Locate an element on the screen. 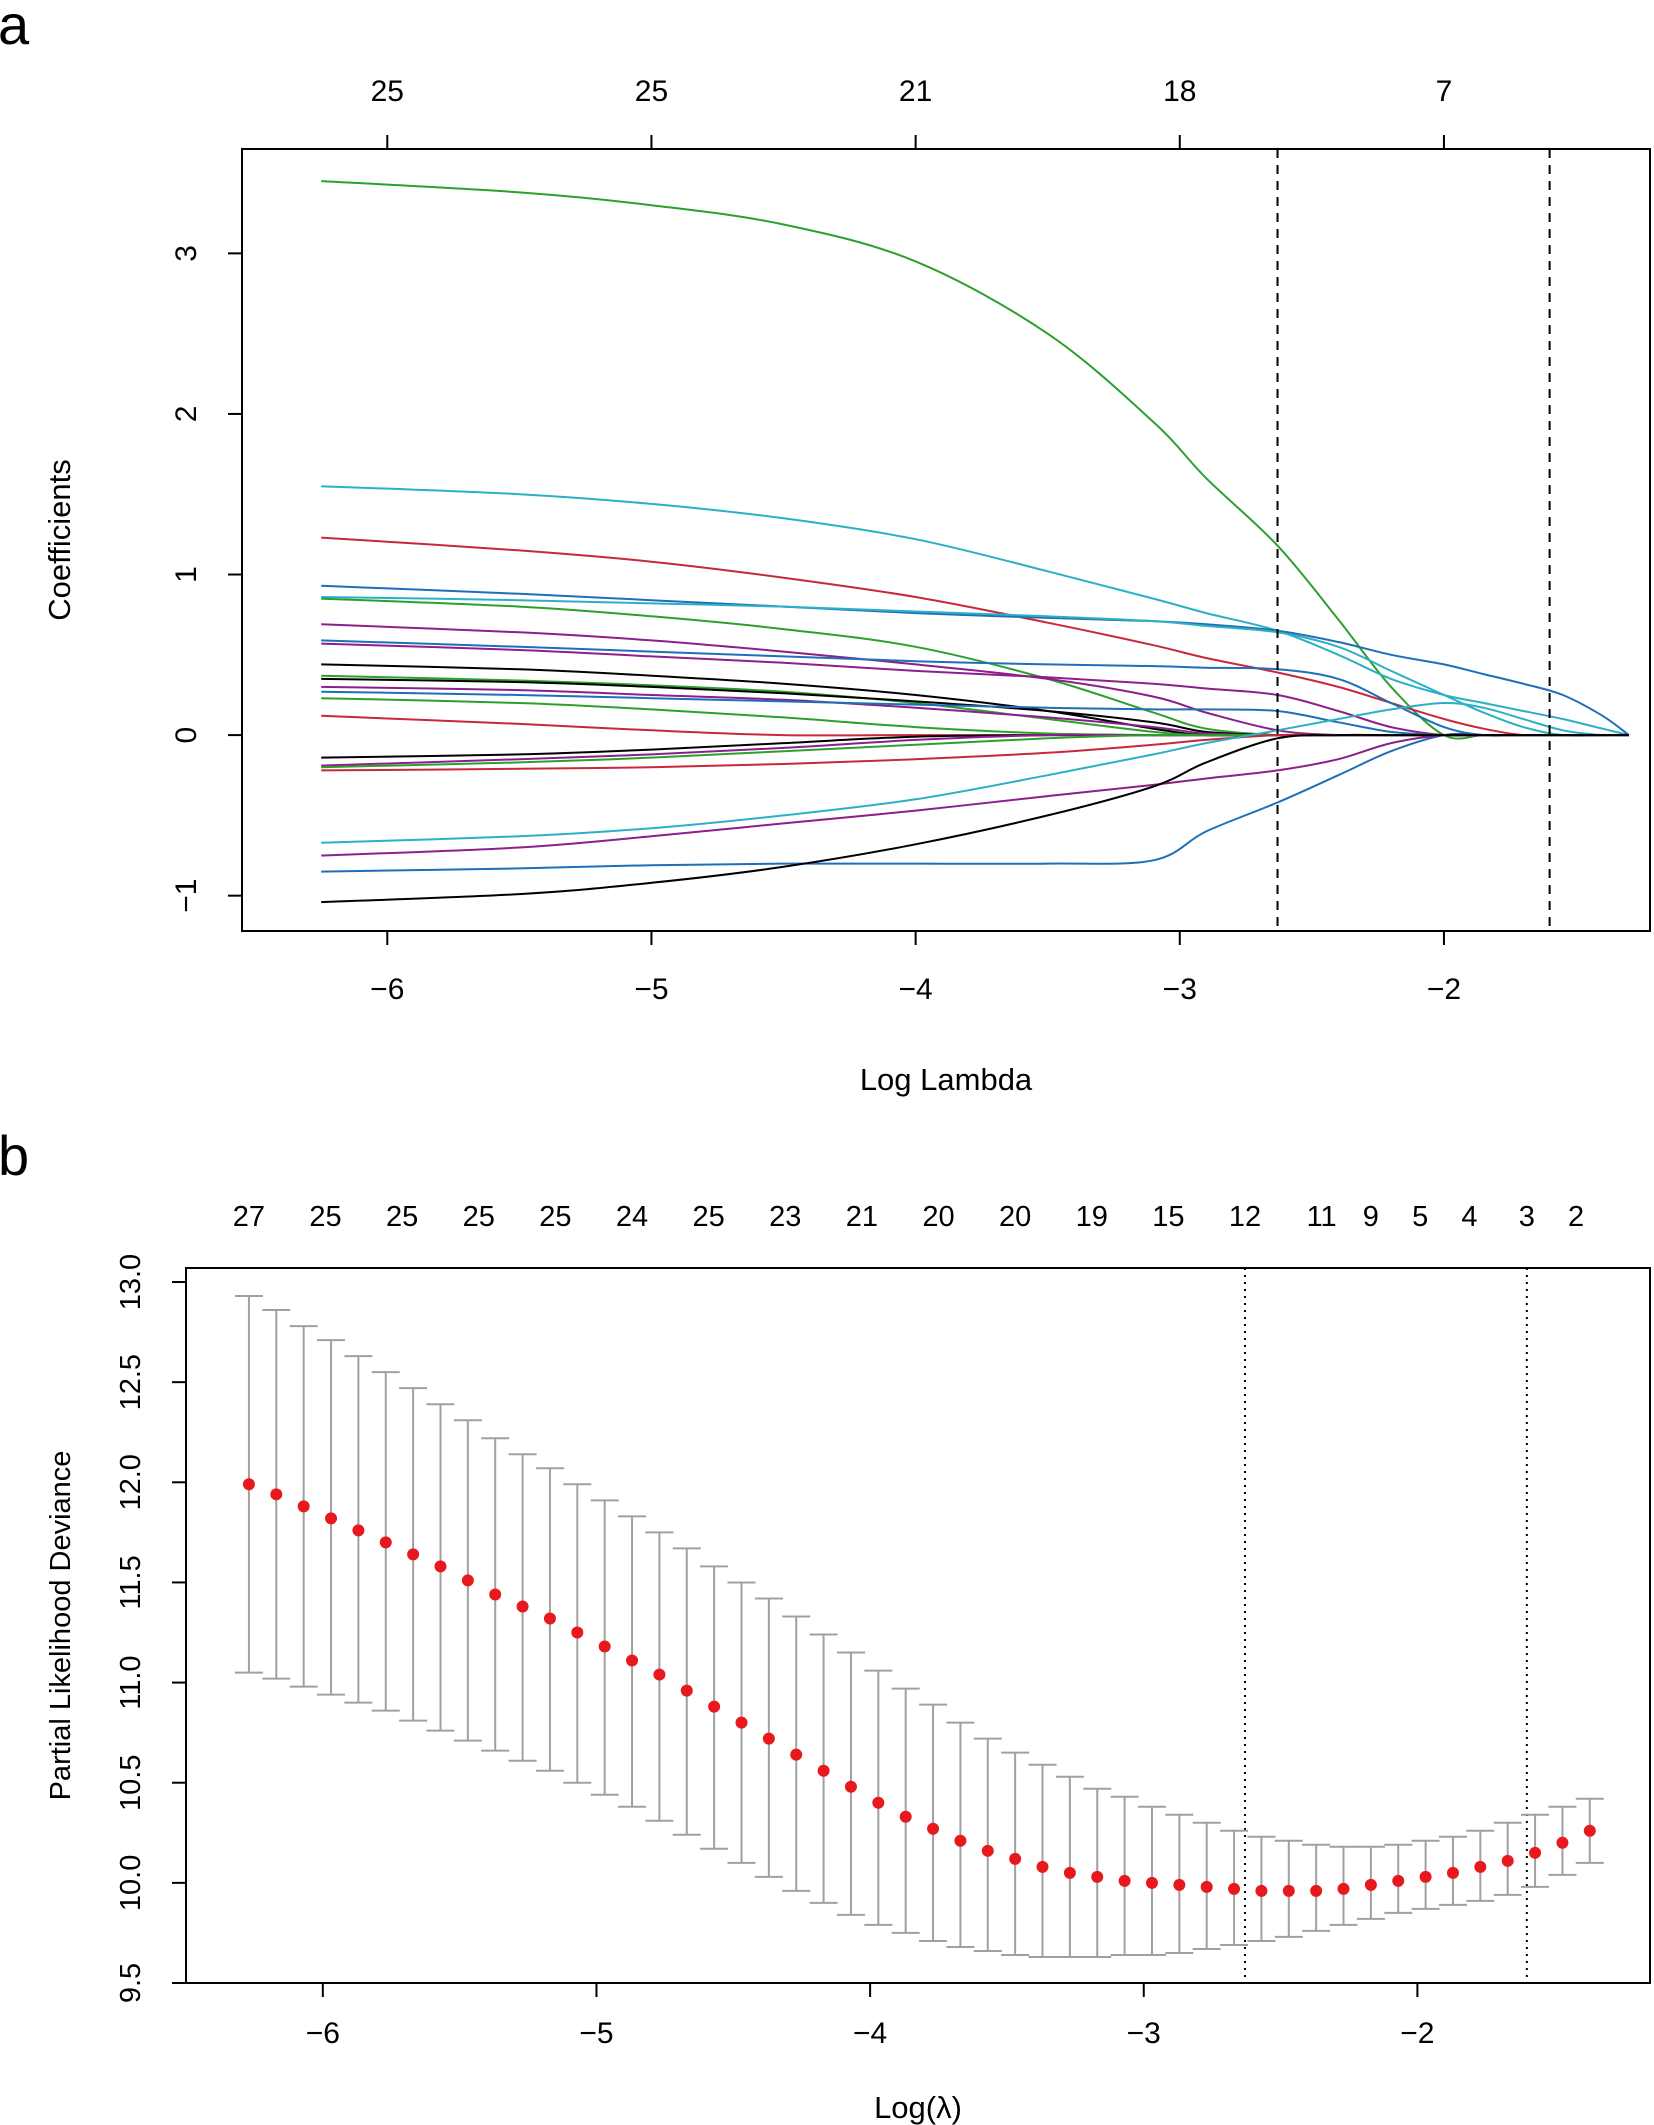 Image resolution: width=1654 pixels, height=2125 pixels. y-tick-label-a: 0 is located at coordinates (186, 735).